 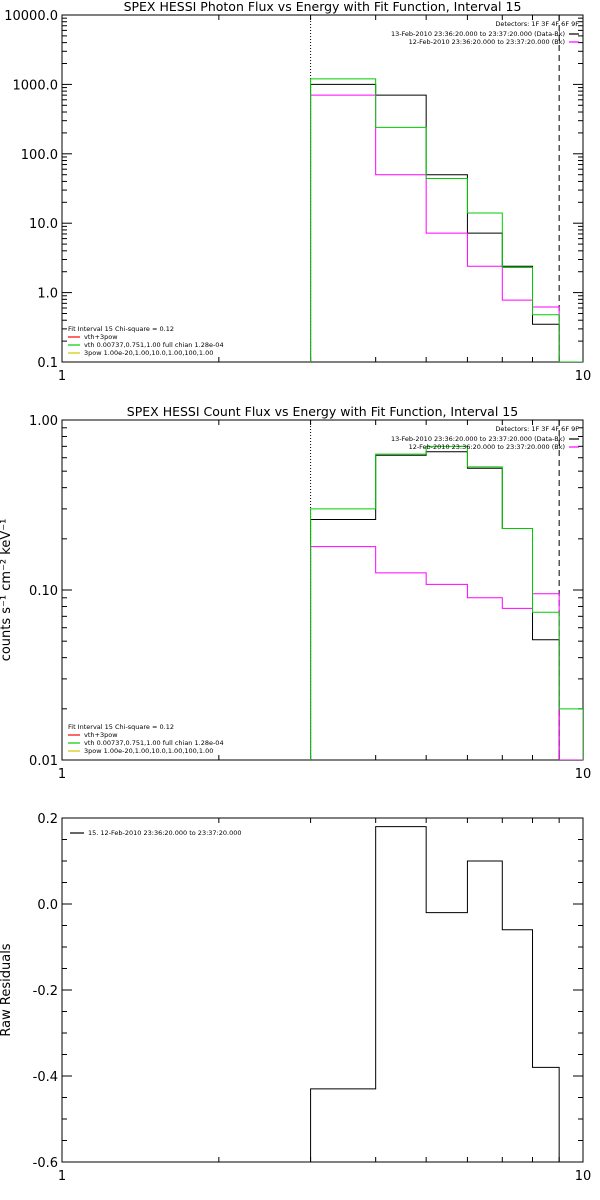 What do you see at coordinates (43, 591) in the screenshot?
I see `y-tick-label: 0.10` at bounding box center [43, 591].